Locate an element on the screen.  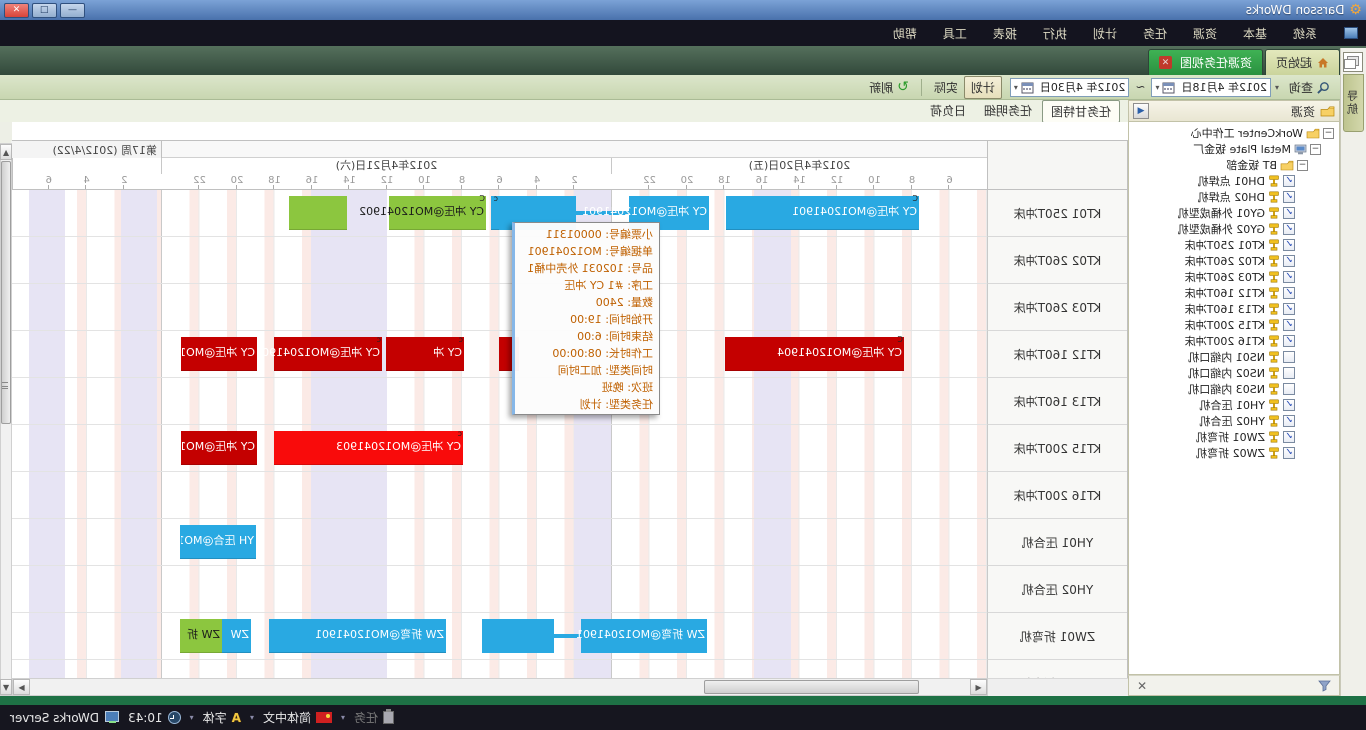
tree-item: ✓ GY02 外桶成型机 is located at coordinates (1234, 229).